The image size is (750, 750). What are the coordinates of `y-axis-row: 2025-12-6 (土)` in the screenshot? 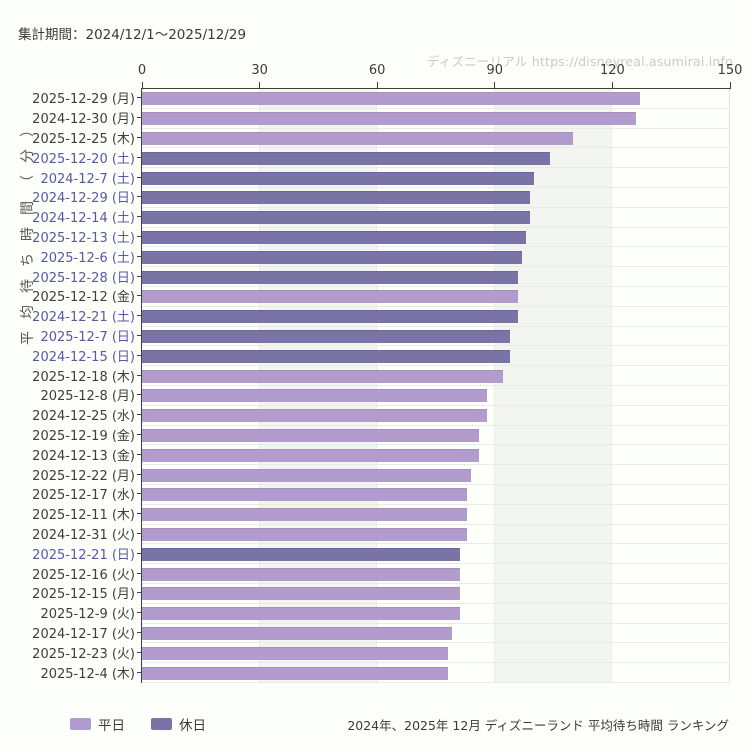 It's located at (70, 256).